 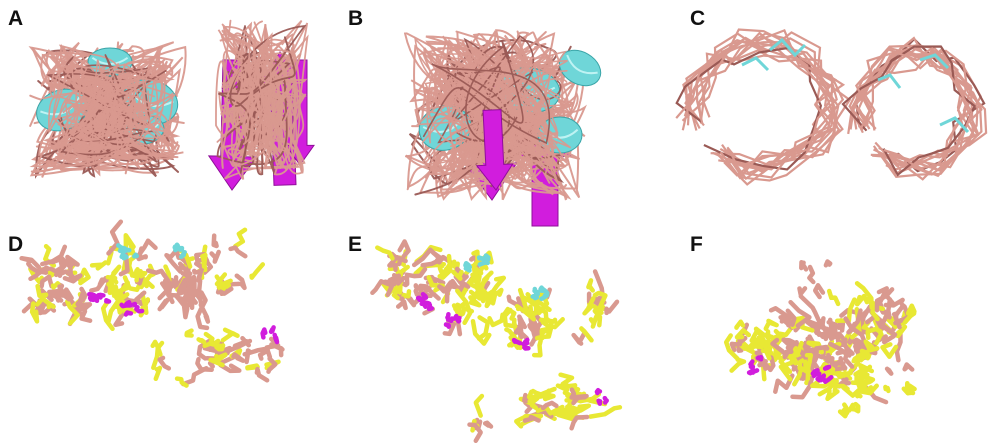 I want to click on panel-c-backbone-right, so click(x=914, y=108).